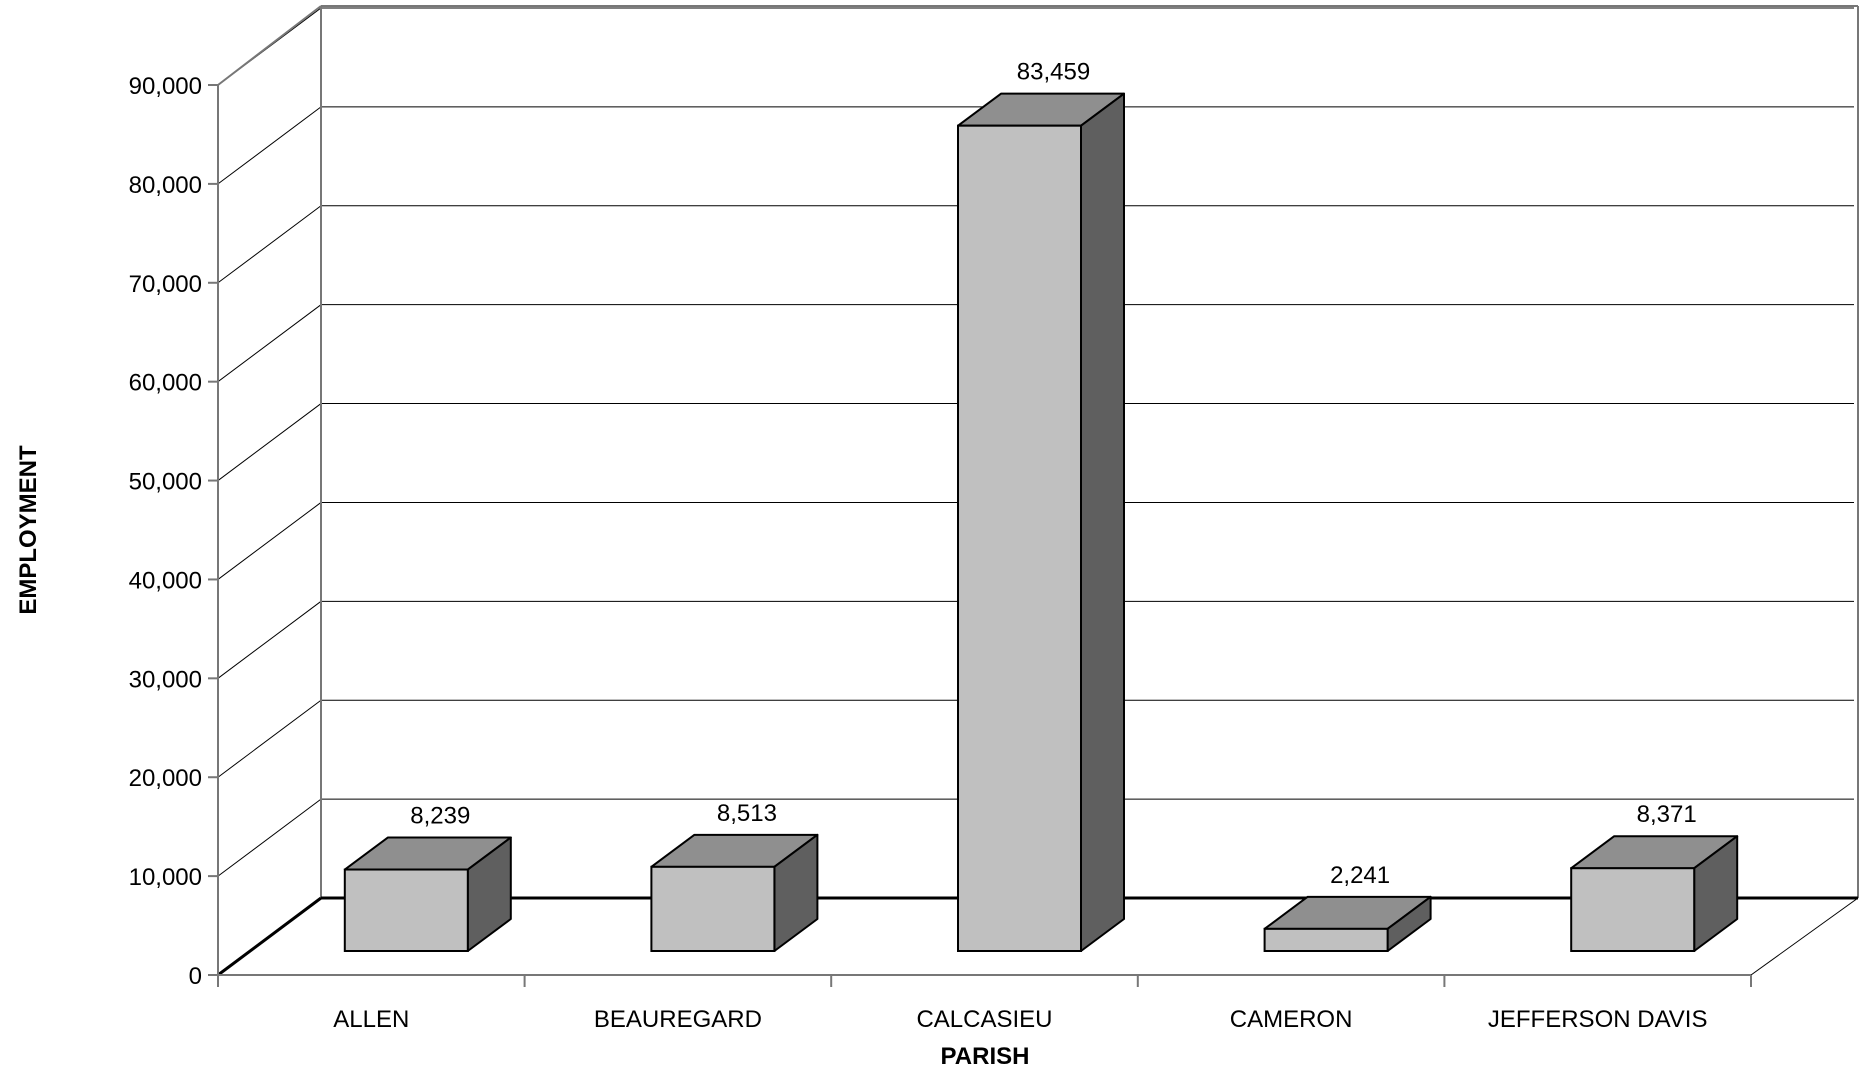 This screenshot has height=1069, width=1860. What do you see at coordinates (440, 816) in the screenshot?
I see `bar-value-label: 8,239` at bounding box center [440, 816].